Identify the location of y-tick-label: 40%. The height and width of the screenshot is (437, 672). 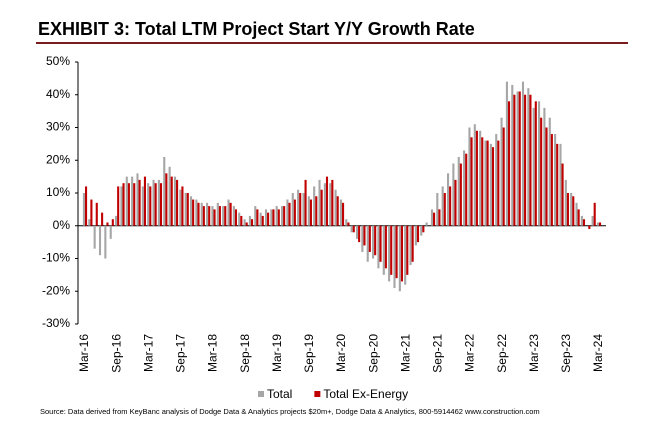
(58, 94).